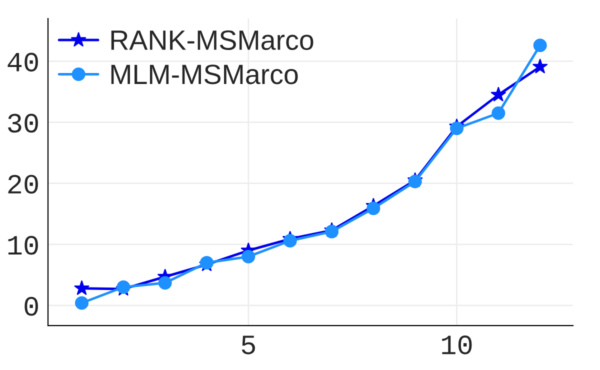 The height and width of the screenshot is (370, 600). I want to click on y-tick-label: 0, so click(31, 306).